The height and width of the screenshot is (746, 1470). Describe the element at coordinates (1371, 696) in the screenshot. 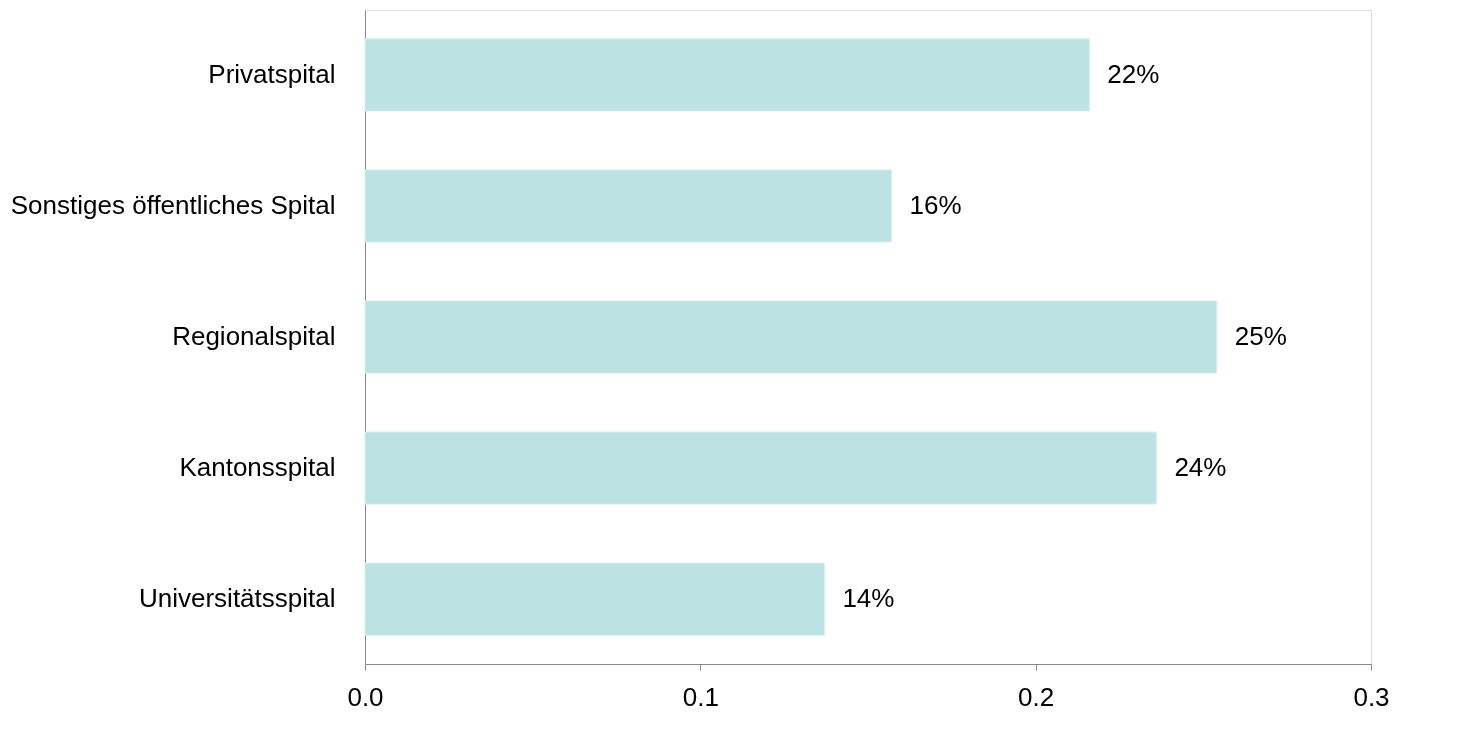

I see `x-tick-label: 0.3` at that location.